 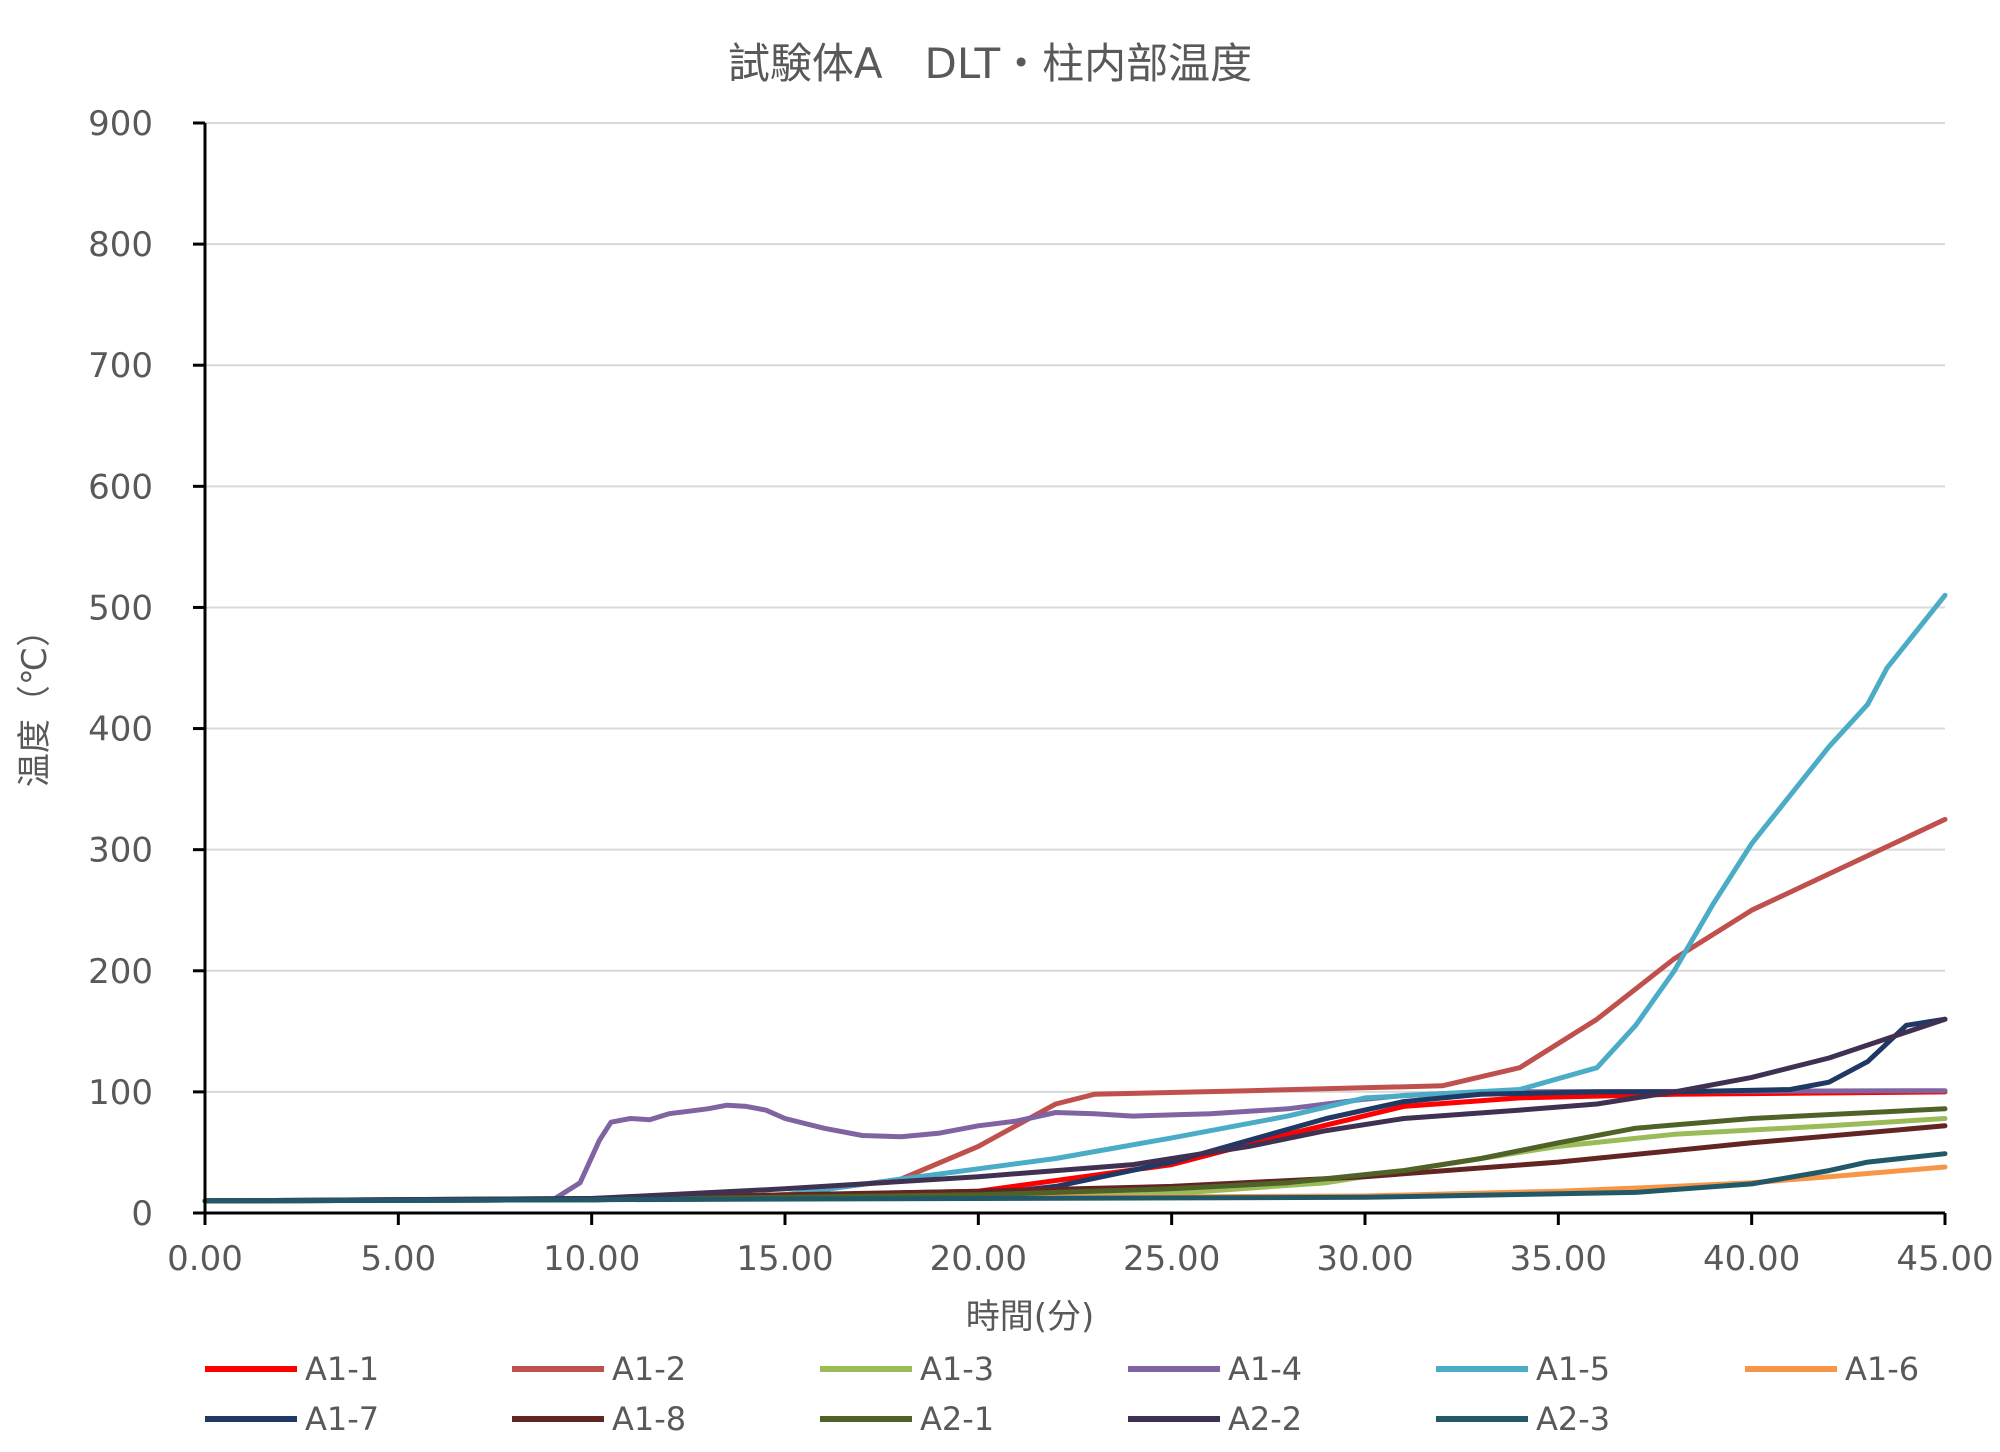 I want to click on legend-label: A2-1, so click(x=957, y=1419).